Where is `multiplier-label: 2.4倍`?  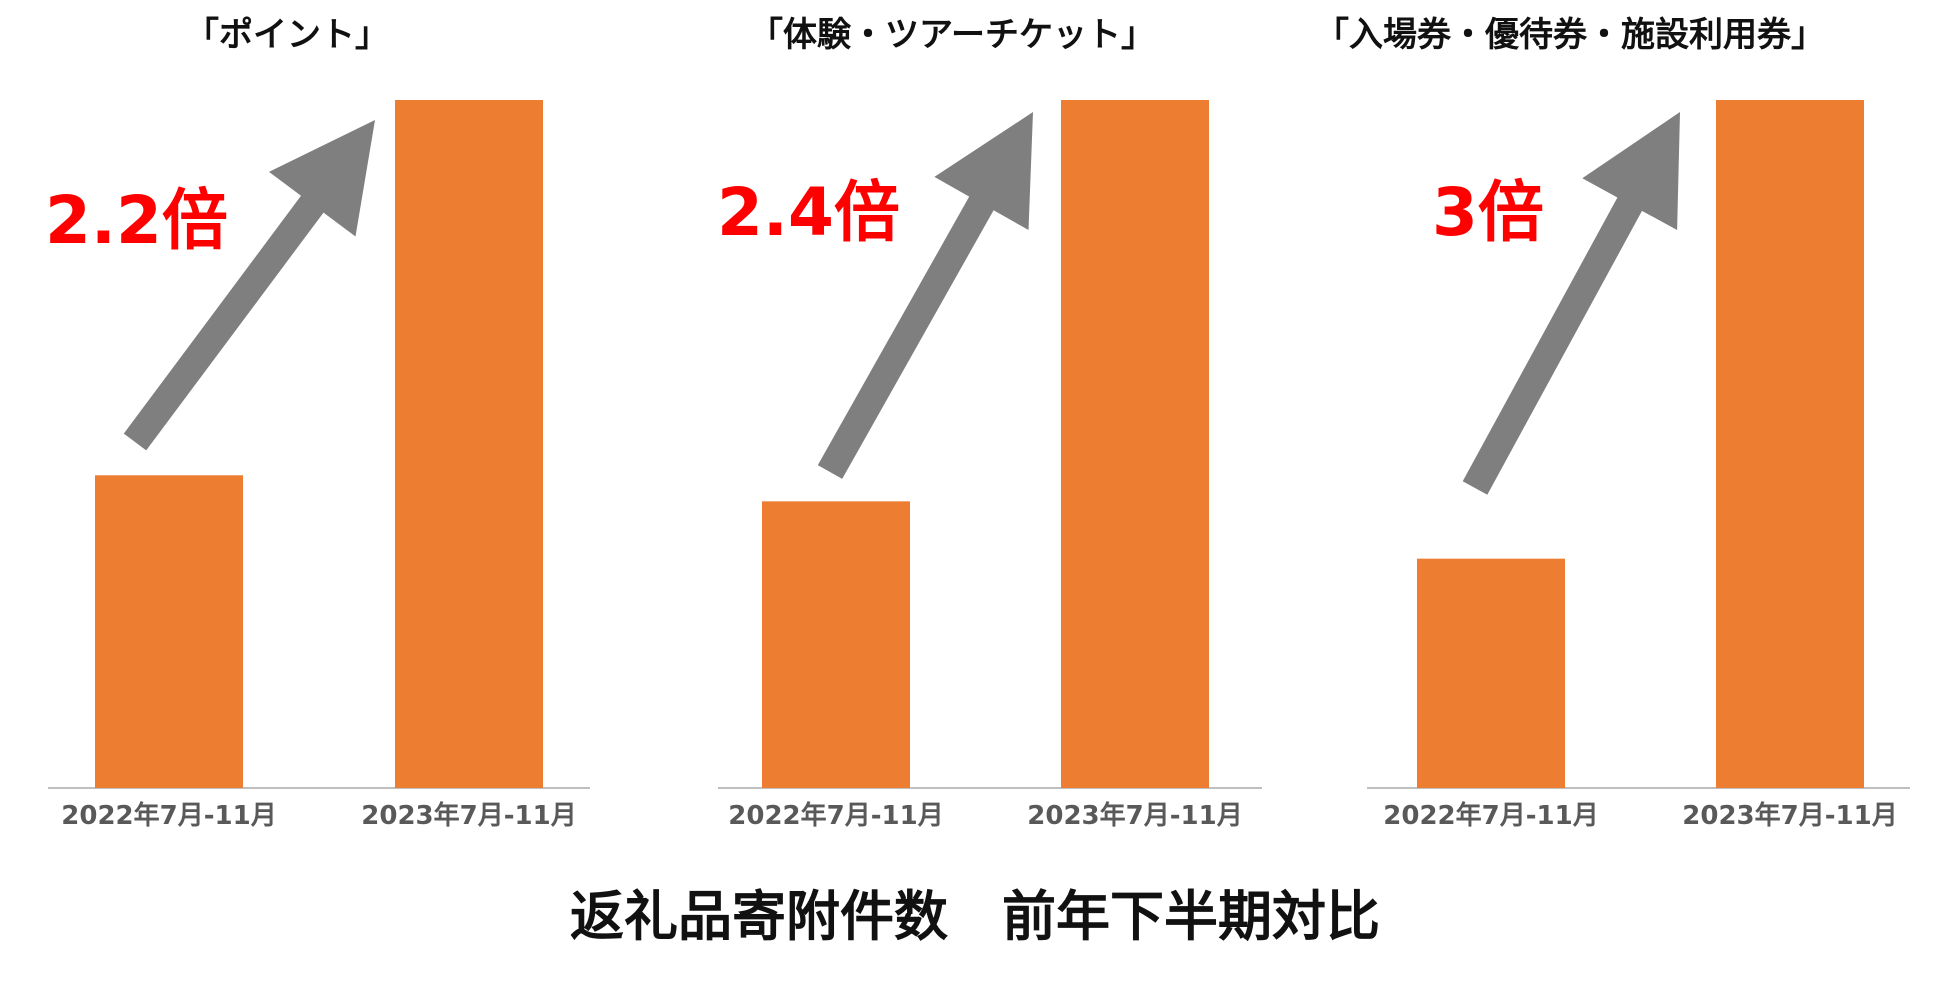
multiplier-label: 2.4倍 is located at coordinates (808, 212).